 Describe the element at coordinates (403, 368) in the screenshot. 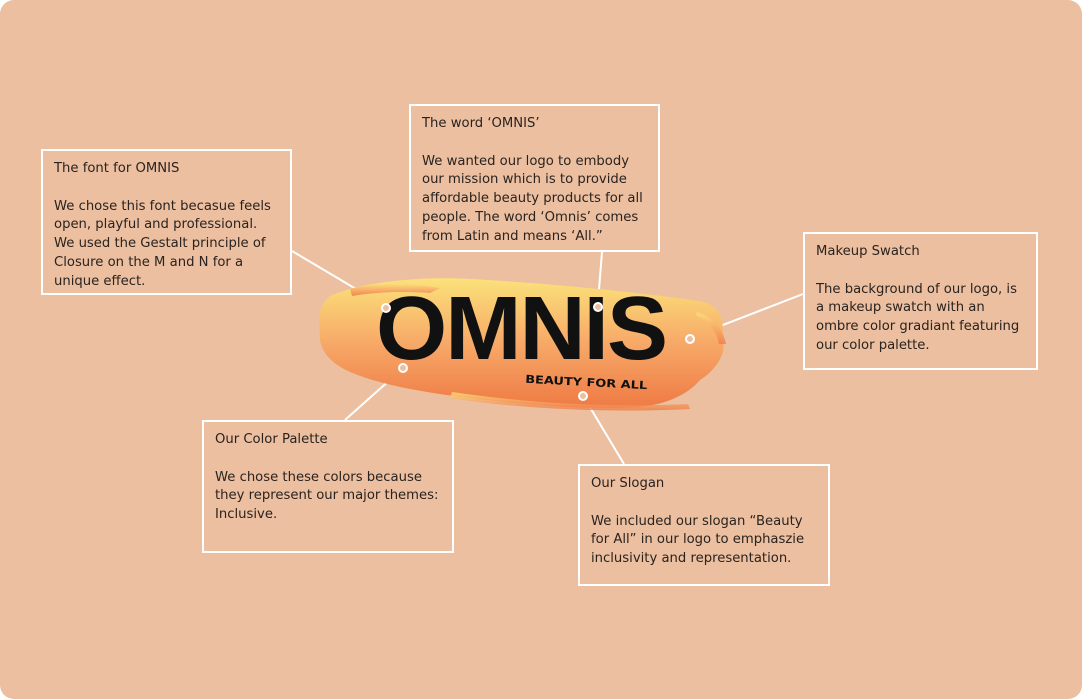

I see `hotspot-palette` at that location.